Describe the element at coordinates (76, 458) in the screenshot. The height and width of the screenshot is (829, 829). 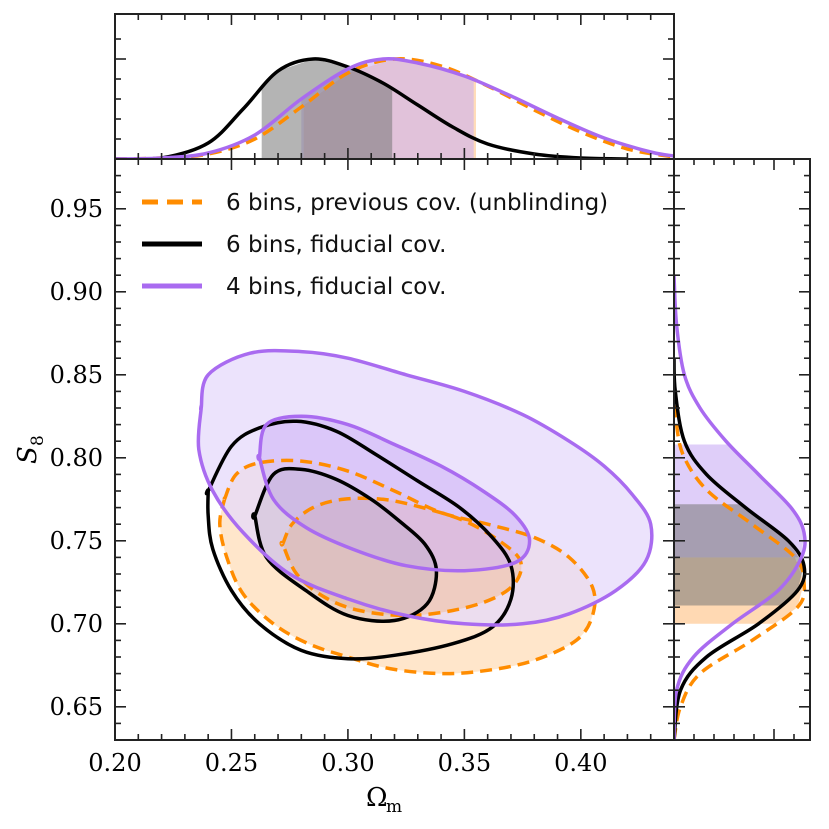
I see `y-tick-label: 0.80` at that location.